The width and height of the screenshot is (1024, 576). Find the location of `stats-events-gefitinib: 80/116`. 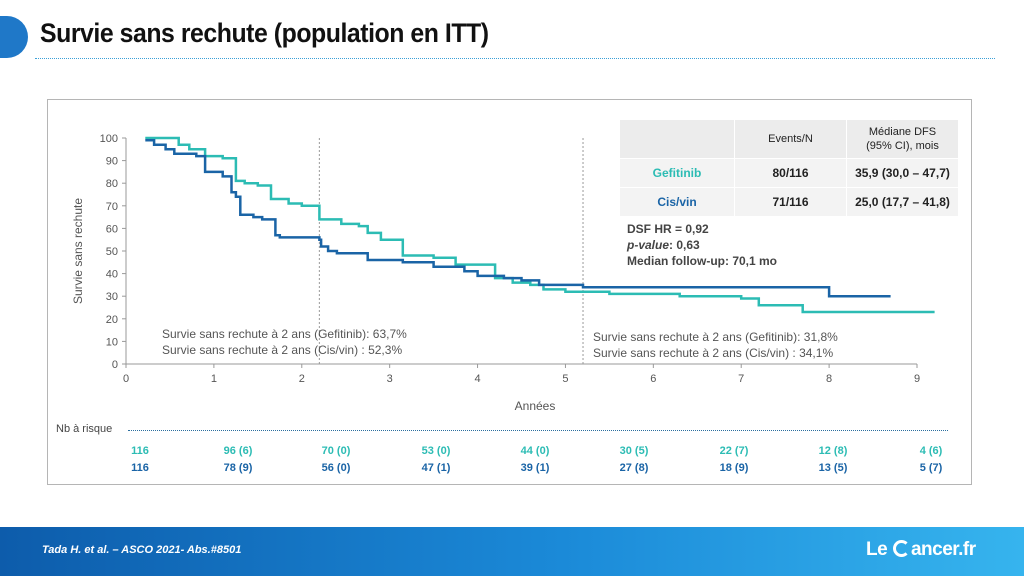

stats-events-gefitinib: 80/116 is located at coordinates (790, 173).